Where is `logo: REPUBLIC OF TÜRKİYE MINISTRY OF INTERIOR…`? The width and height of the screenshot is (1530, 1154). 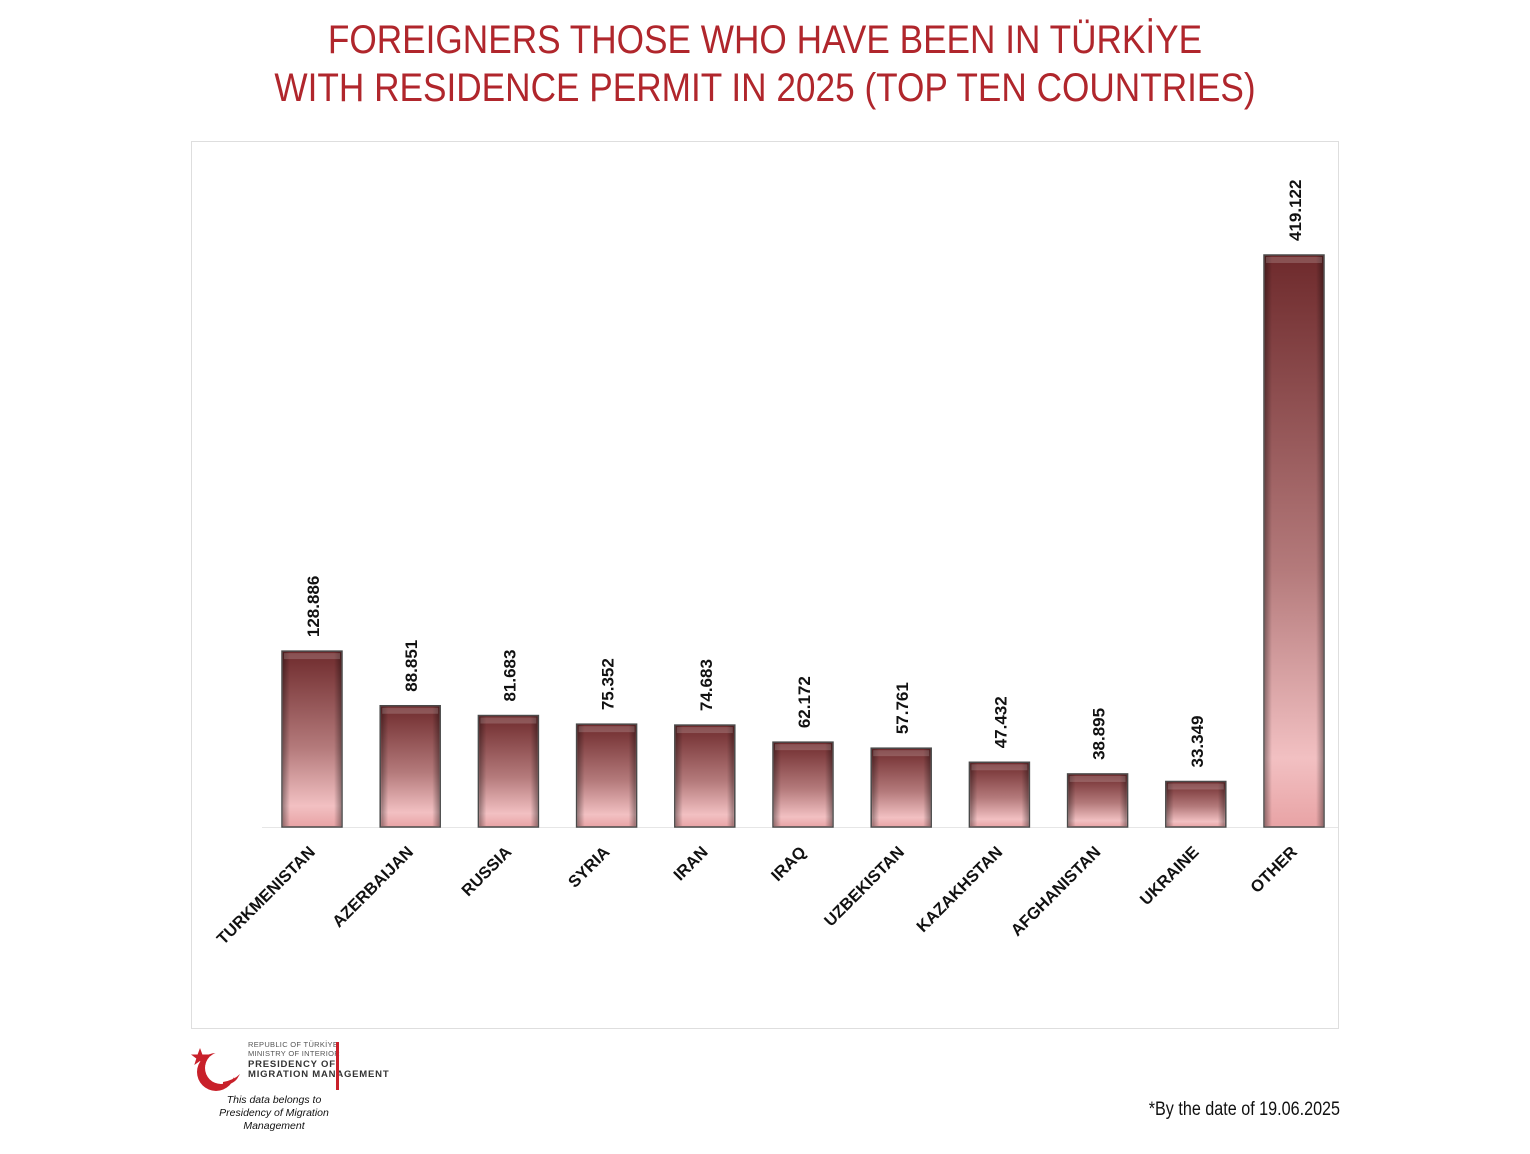 logo: REPUBLIC OF TÜRKİYE MINISTRY OF INTERIOR… is located at coordinates (289, 1086).